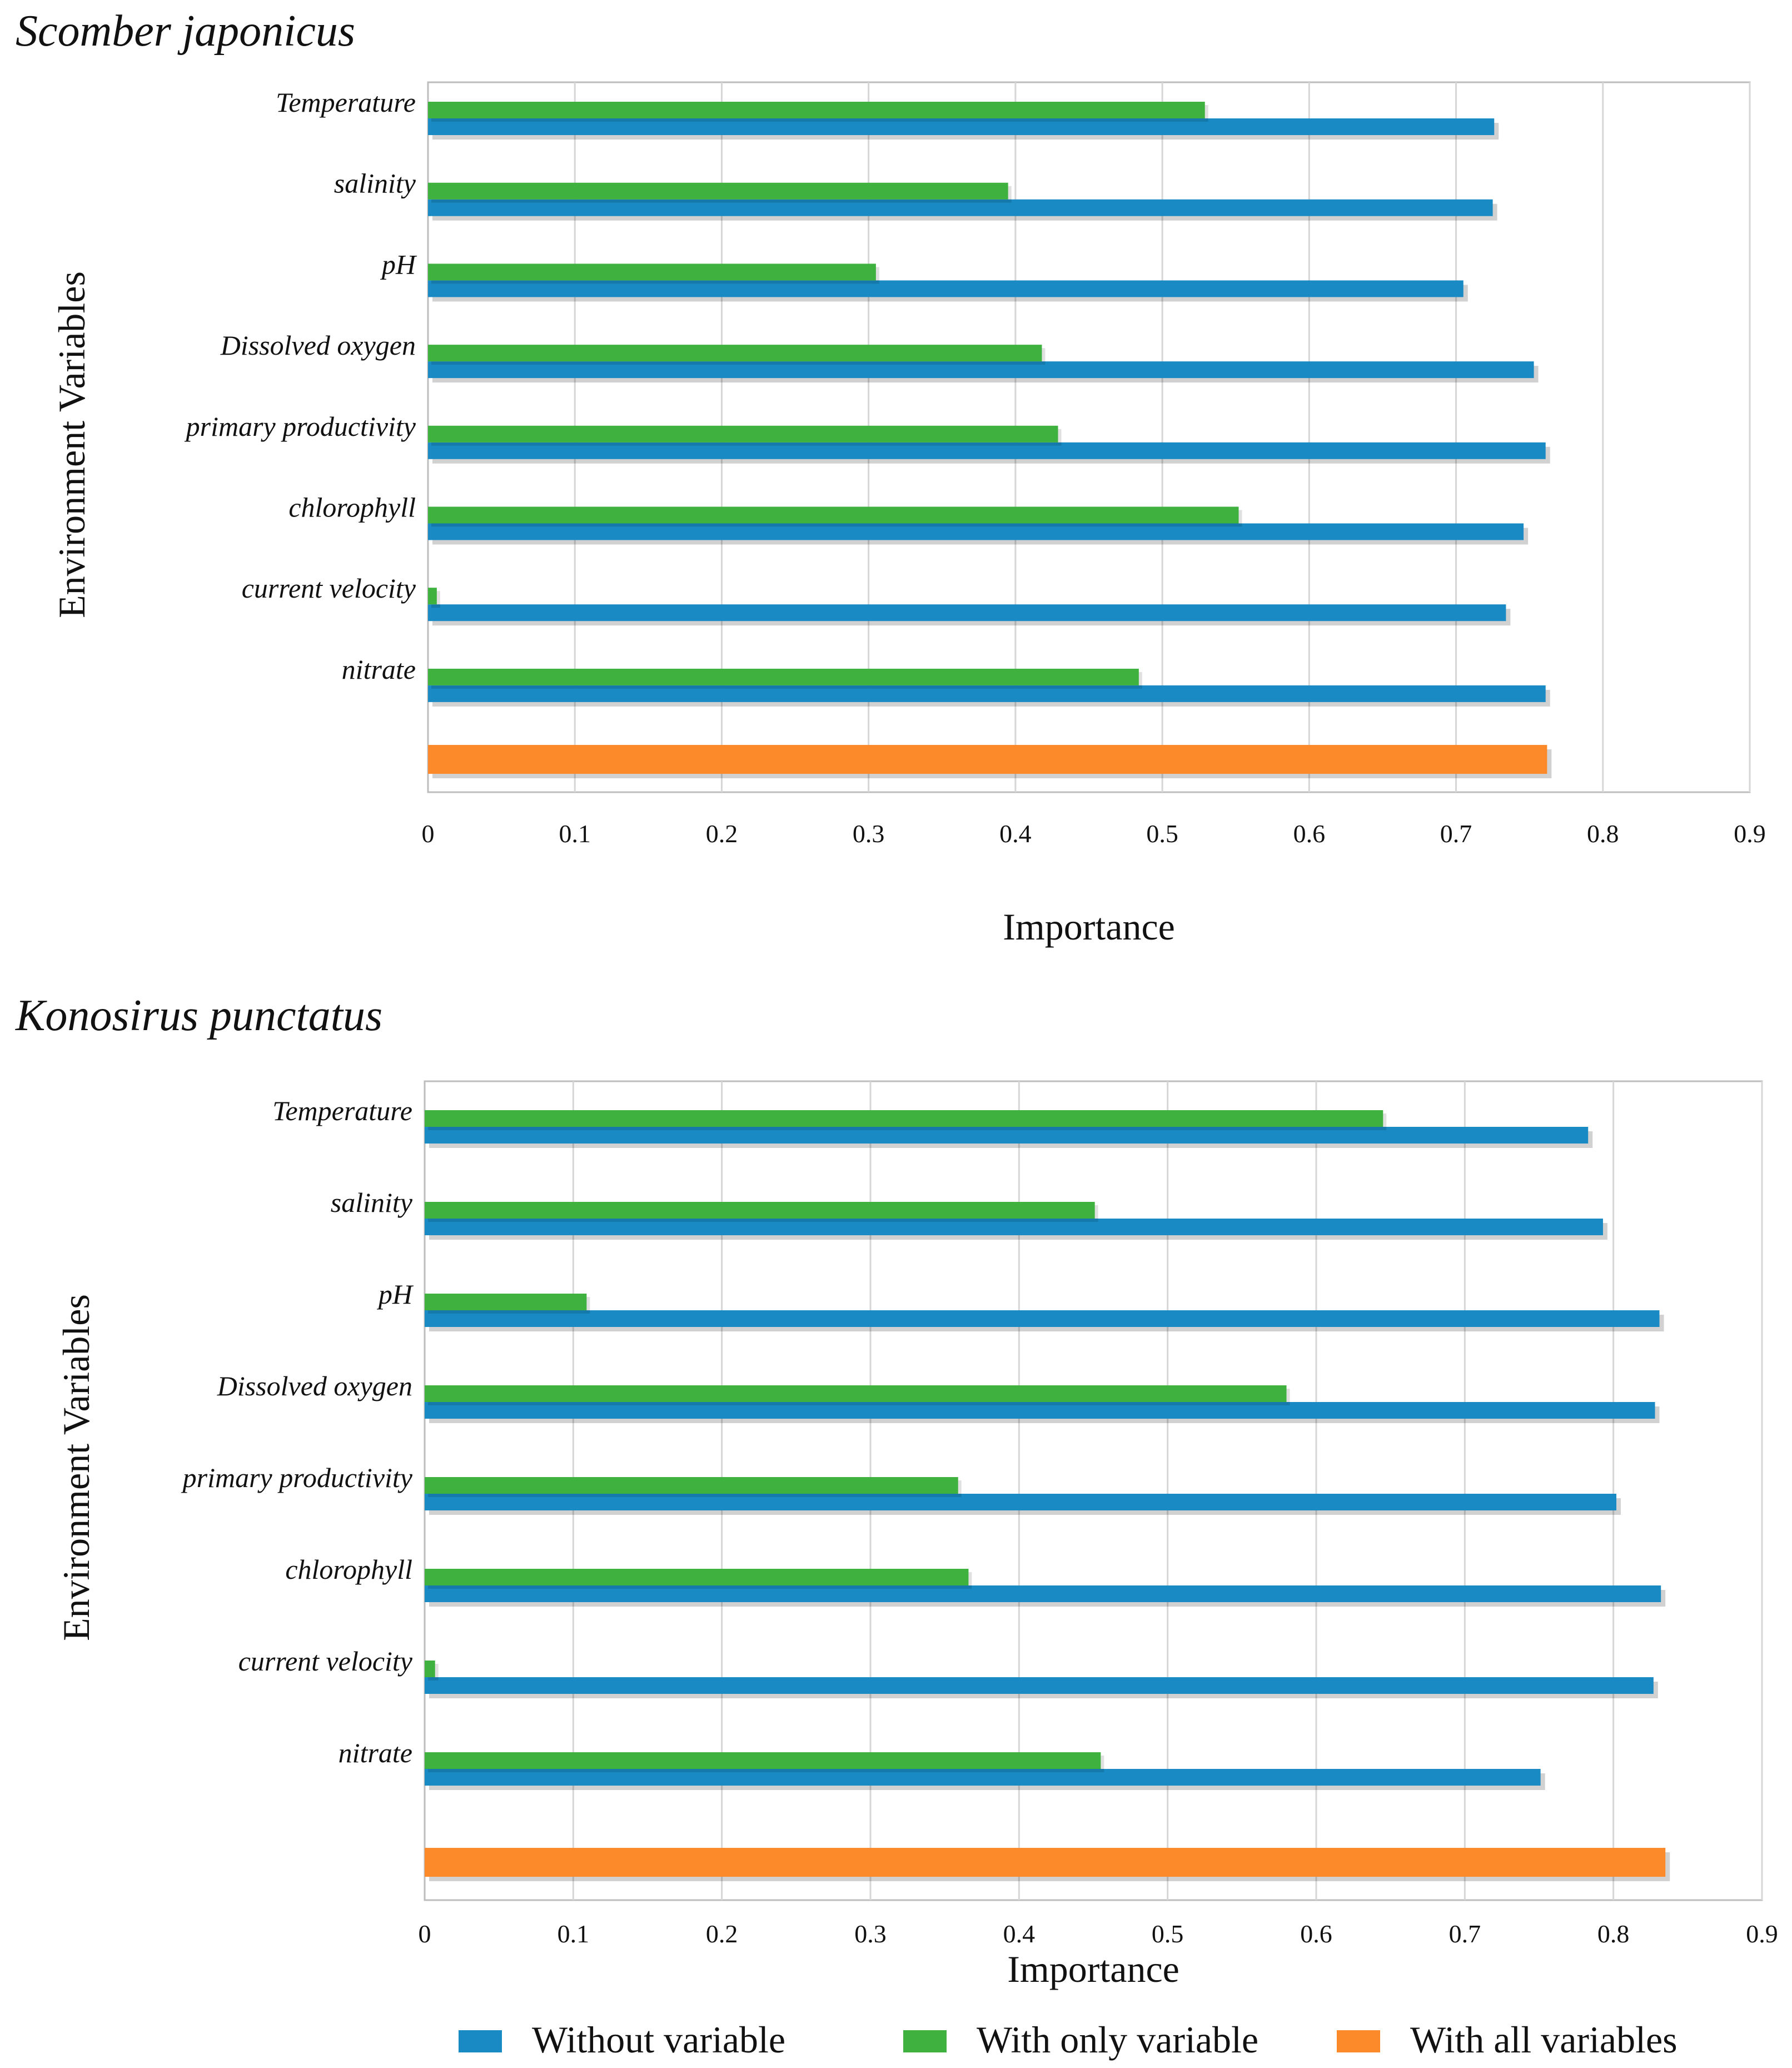 The image size is (1792, 2068). Describe the element at coordinates (658, 2040) in the screenshot. I see `legend-label-without-variable: Without variable` at that location.